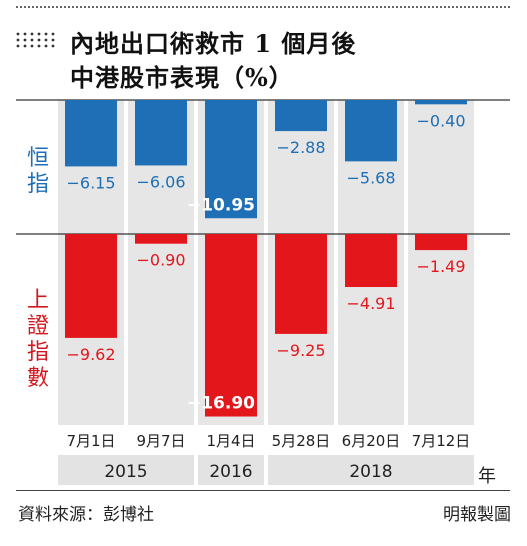 The width and height of the screenshot is (527, 546). I want to click on hsi-value-label: −2.88, so click(300, 147).